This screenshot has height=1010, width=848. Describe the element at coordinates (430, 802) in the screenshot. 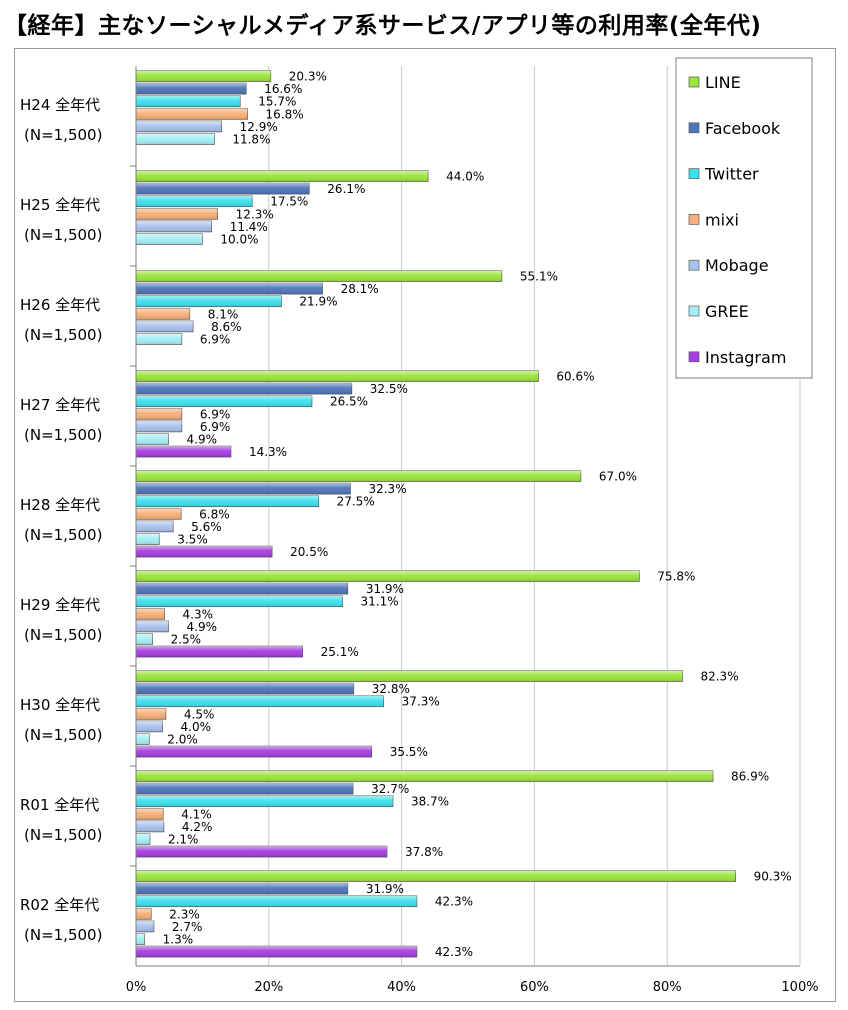

I see `value-label: 38.7%` at that location.